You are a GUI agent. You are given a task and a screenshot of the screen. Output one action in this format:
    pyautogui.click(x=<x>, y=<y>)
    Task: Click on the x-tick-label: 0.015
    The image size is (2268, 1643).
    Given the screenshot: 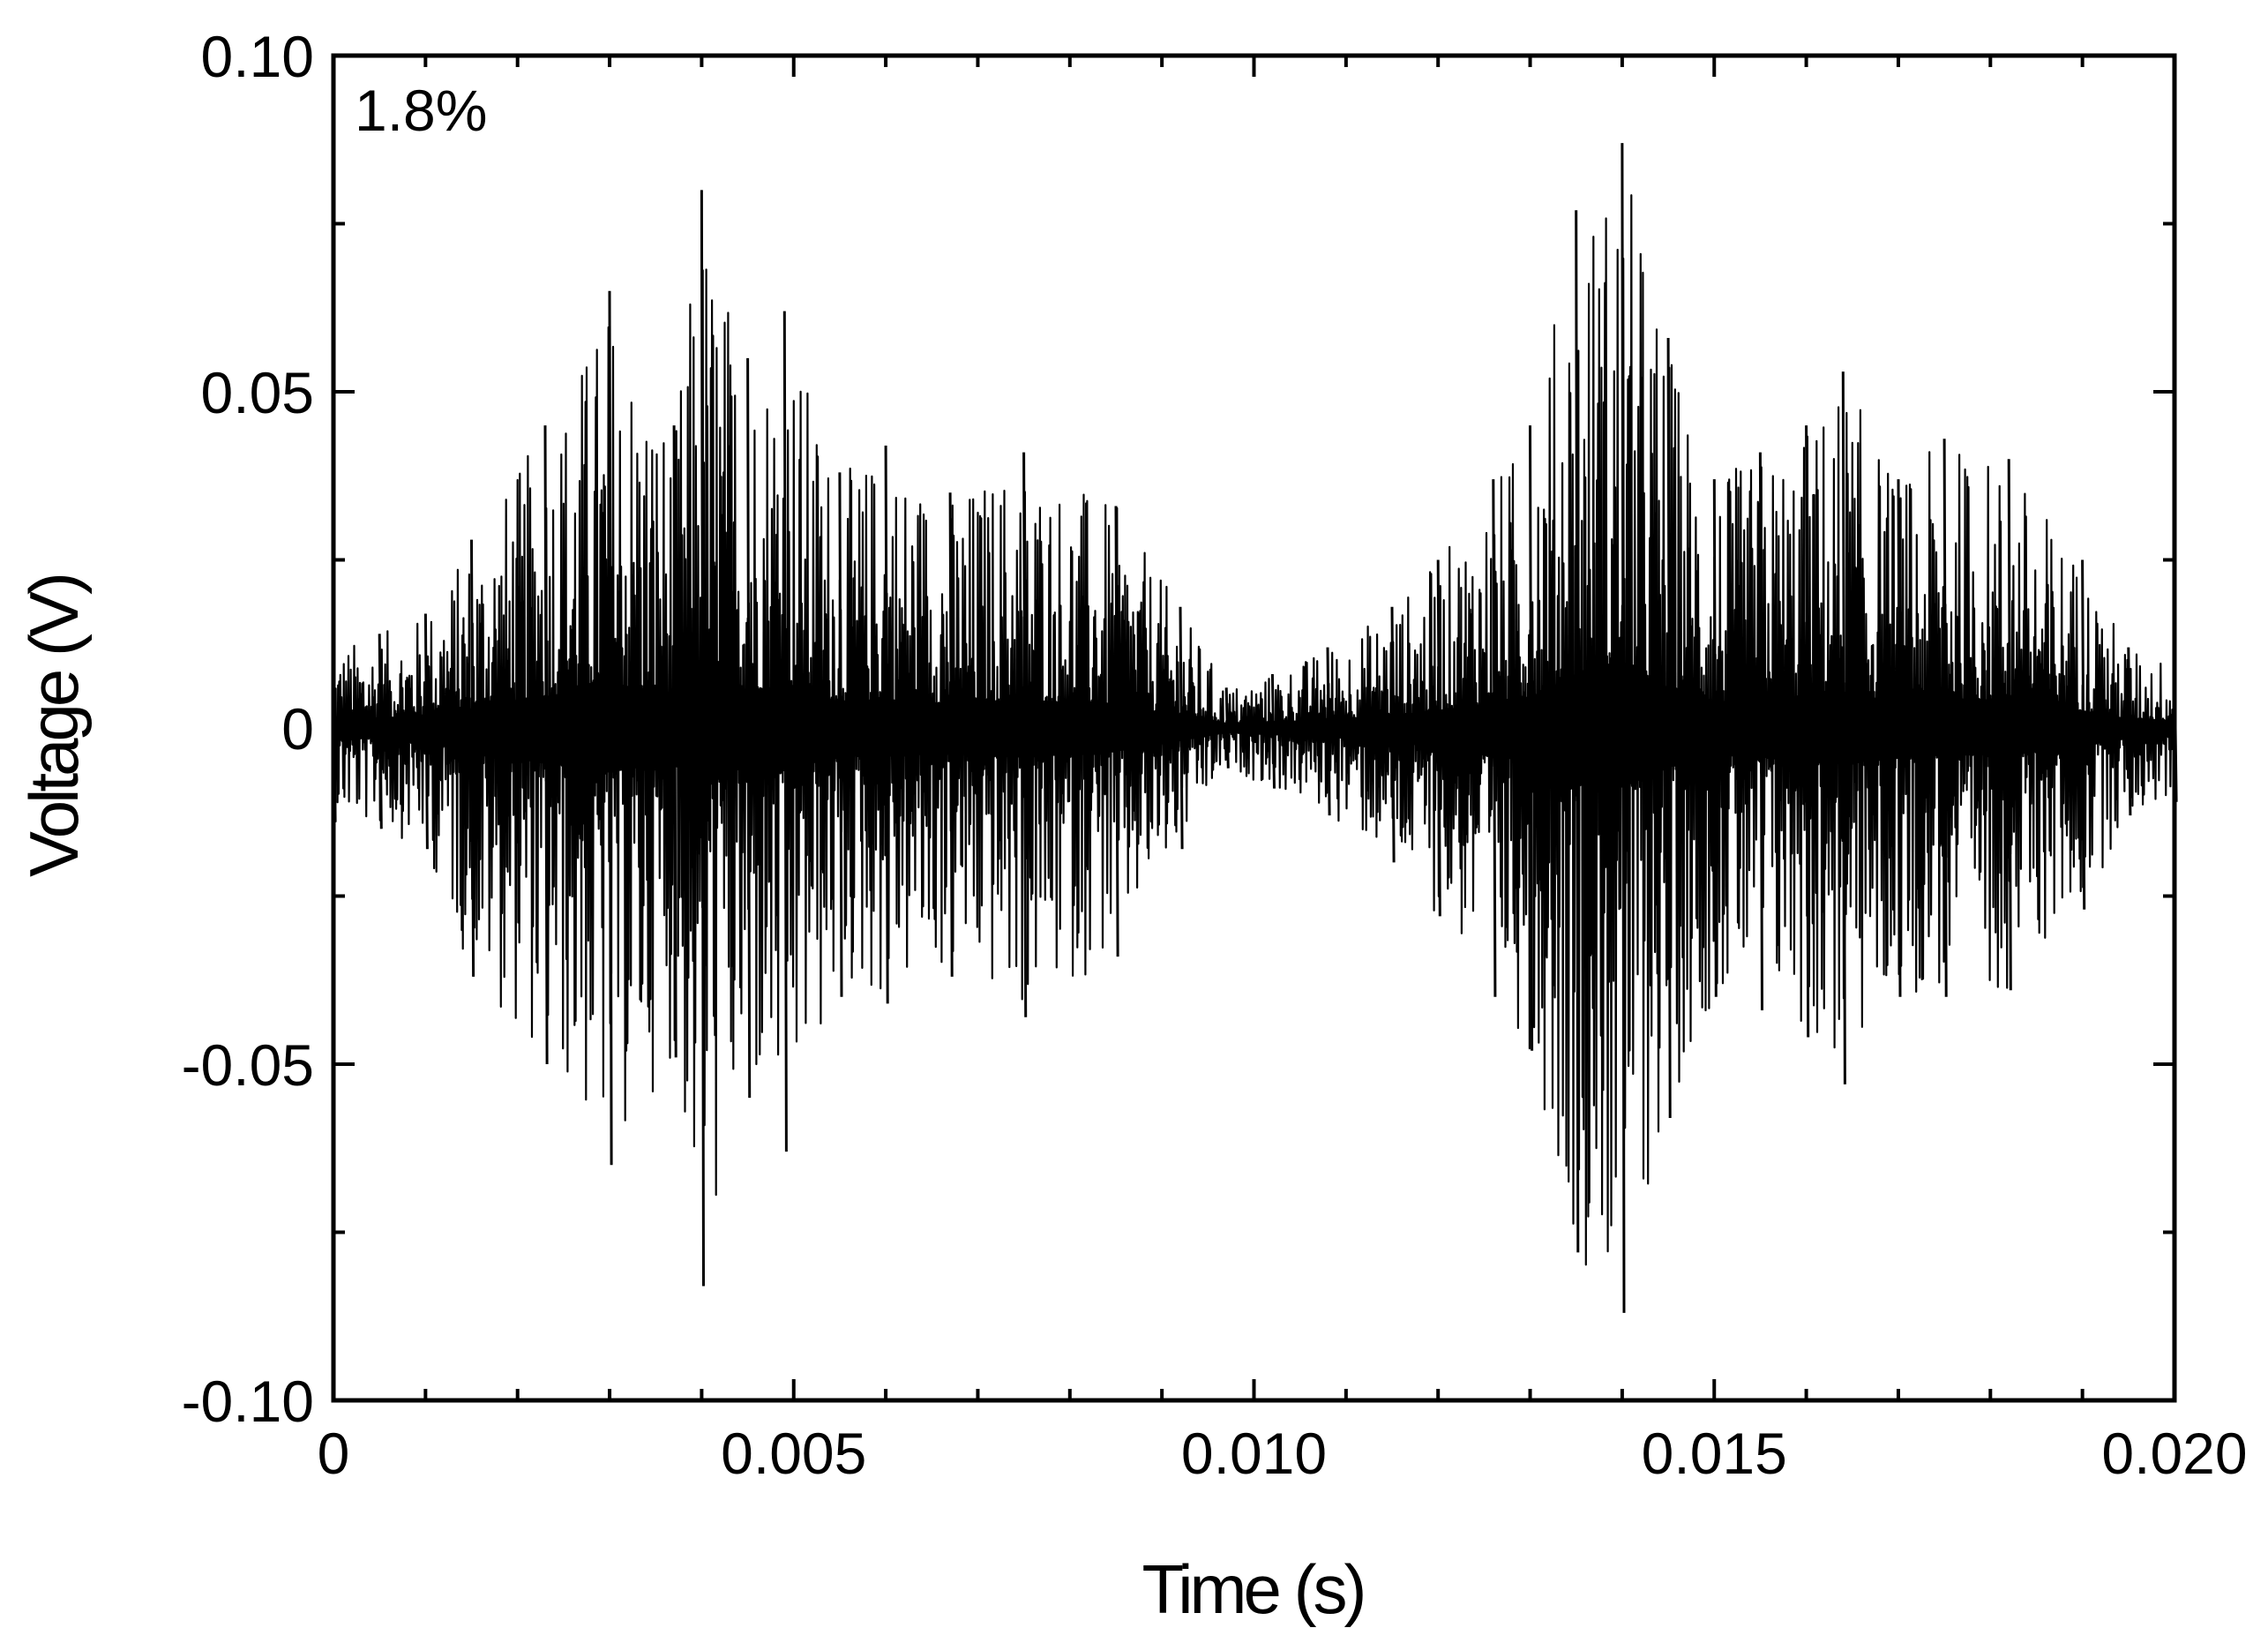 What is the action you would take?
    pyautogui.click(x=1714, y=1453)
    